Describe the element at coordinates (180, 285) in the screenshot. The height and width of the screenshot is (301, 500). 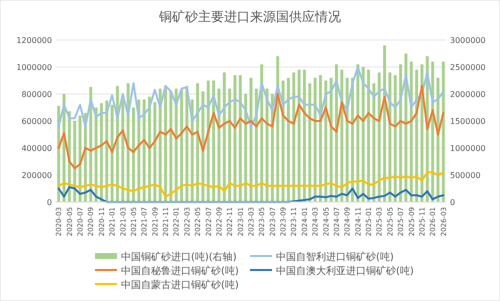
I see `legend-label: 中国自蒙古进口铜矿砂(吨)` at that location.